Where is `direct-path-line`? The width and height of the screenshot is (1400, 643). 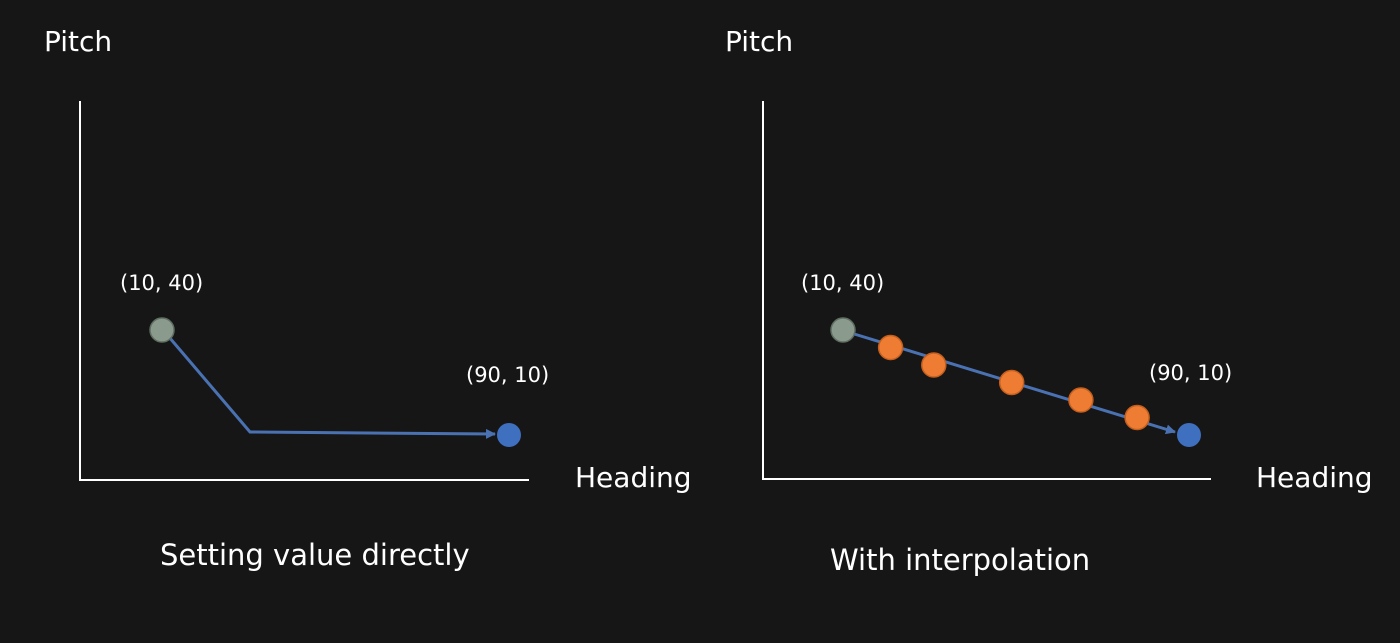 direct-path-line is located at coordinates (331, 387).